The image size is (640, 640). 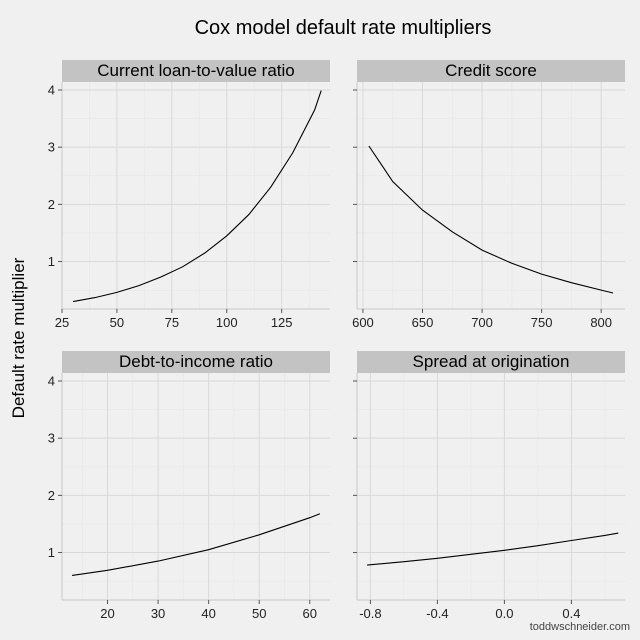 I want to click on credit-text: toddwschneider.com, so click(x=580, y=627).